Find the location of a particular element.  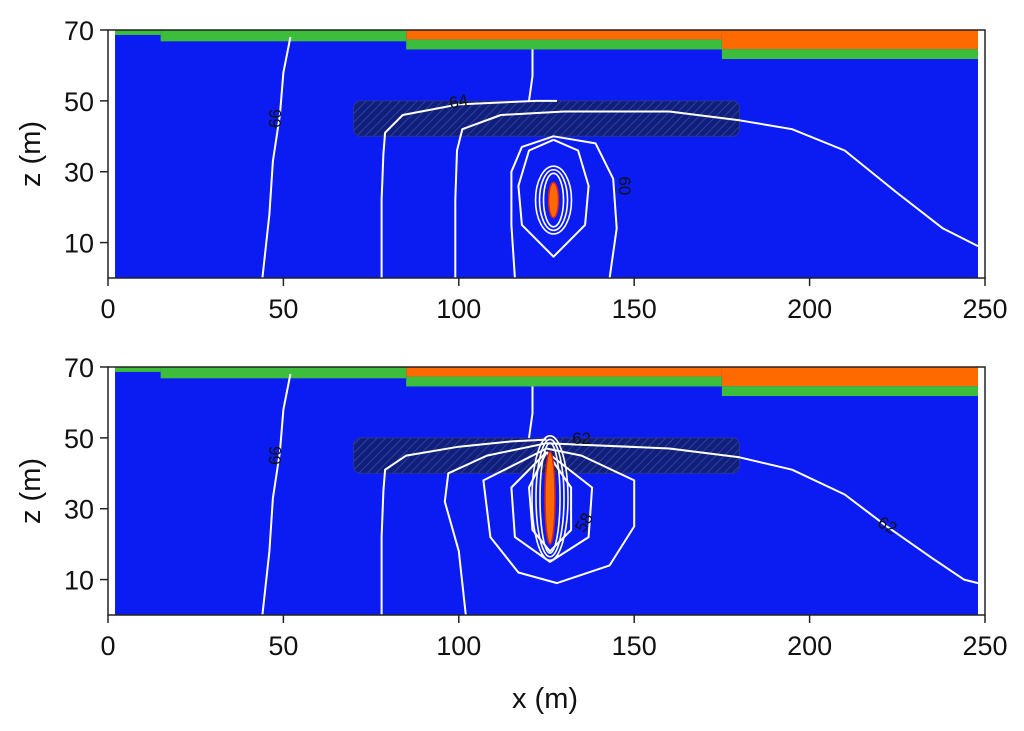

contour-label-1: 64 is located at coordinates (458, 101).